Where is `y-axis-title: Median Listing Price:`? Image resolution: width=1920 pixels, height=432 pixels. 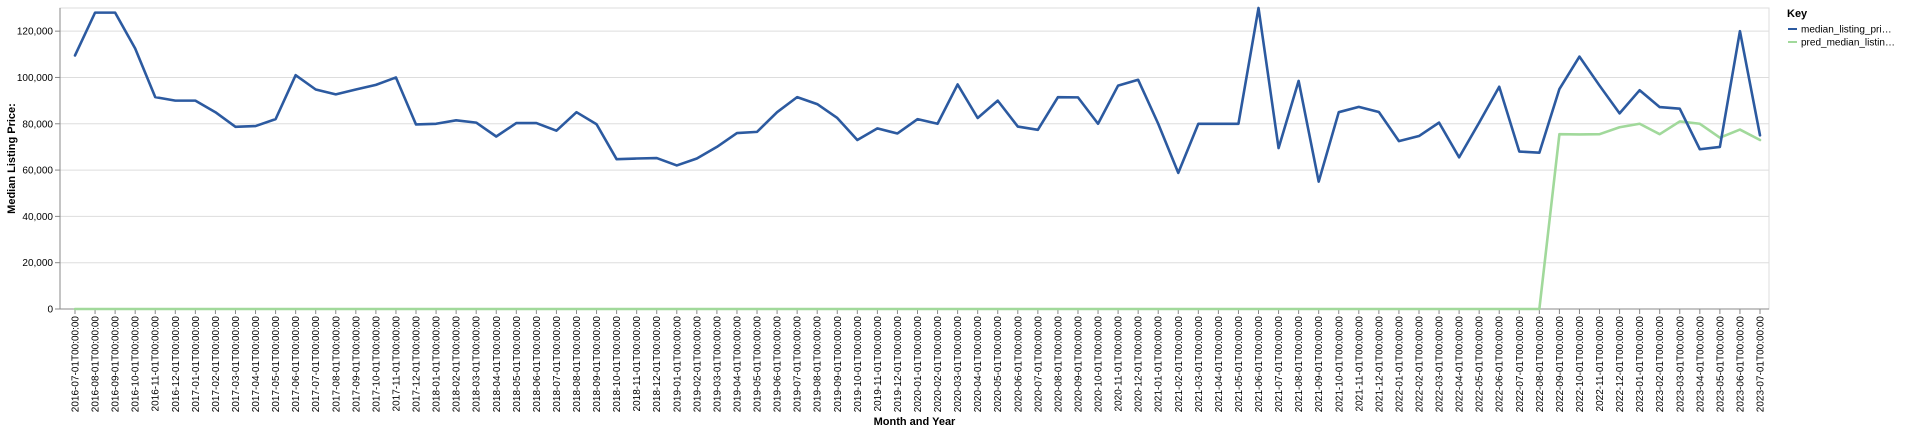
y-axis-title: Median Listing Price: is located at coordinates (12, 158).